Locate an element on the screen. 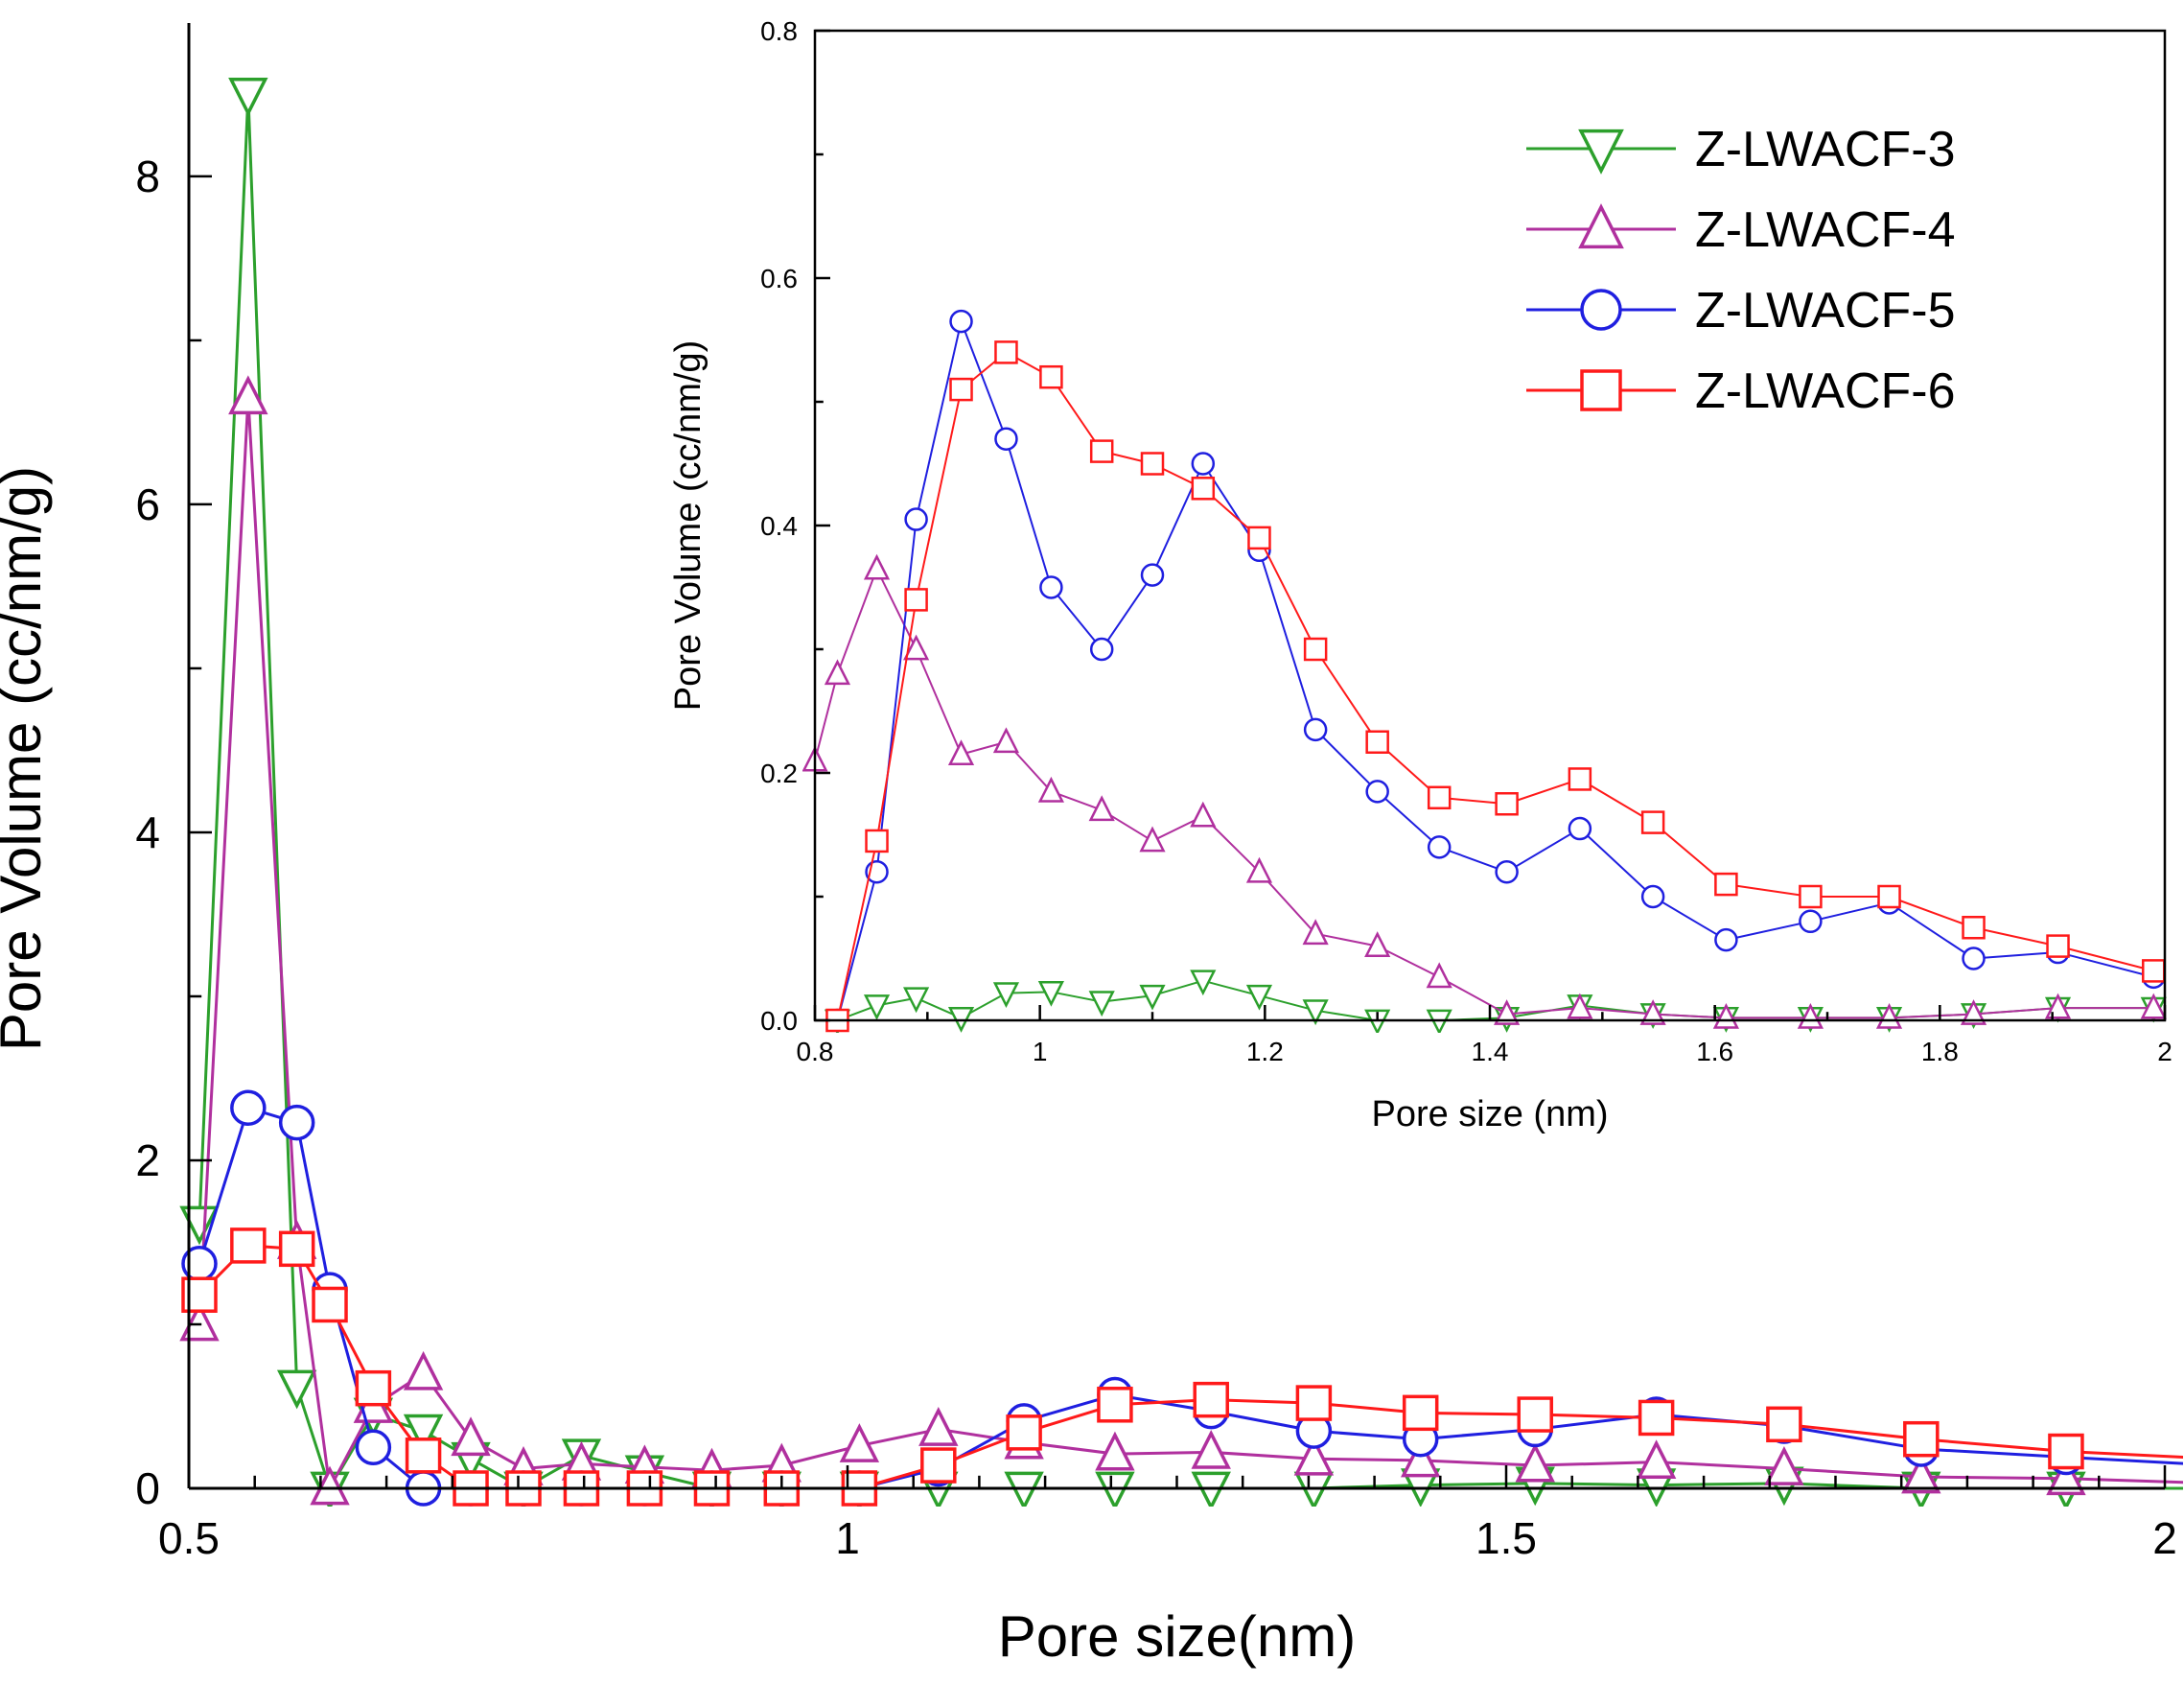  inset-y-tick-label: 0.4 is located at coordinates (779, 526).